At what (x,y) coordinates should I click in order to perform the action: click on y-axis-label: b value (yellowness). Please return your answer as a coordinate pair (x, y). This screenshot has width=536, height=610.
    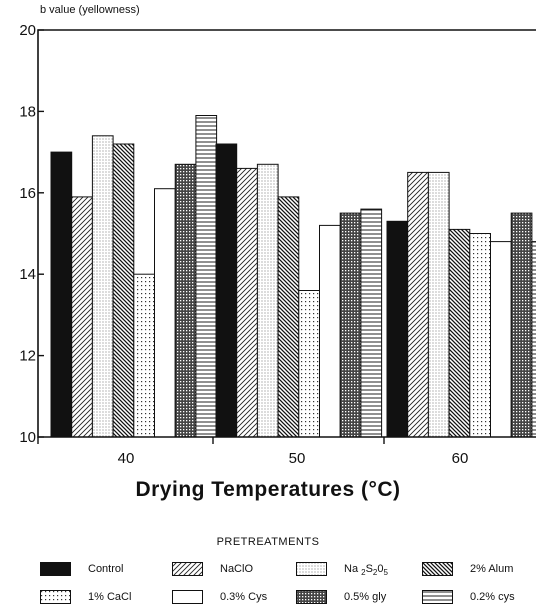
    Looking at the image, I should click on (90, 10).